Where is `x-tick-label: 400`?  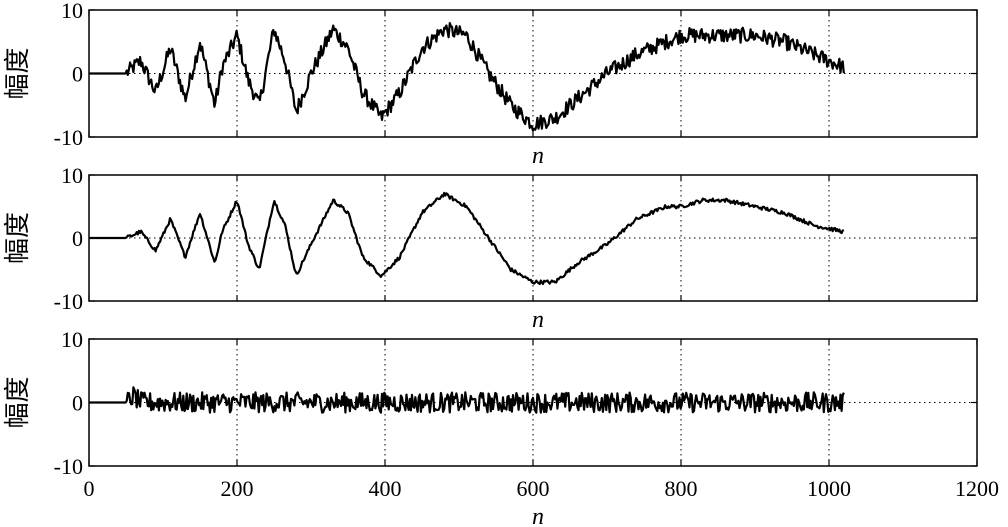 x-tick-label: 400 is located at coordinates (385, 488).